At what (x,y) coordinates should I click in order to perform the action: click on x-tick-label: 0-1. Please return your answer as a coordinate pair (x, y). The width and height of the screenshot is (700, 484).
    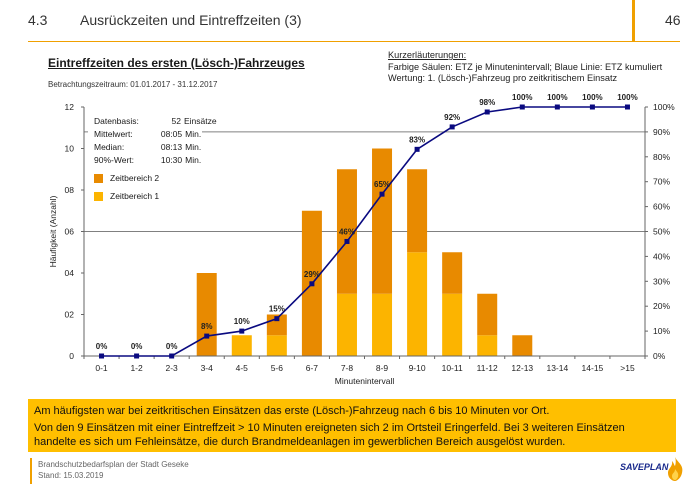
    Looking at the image, I should click on (101, 368).